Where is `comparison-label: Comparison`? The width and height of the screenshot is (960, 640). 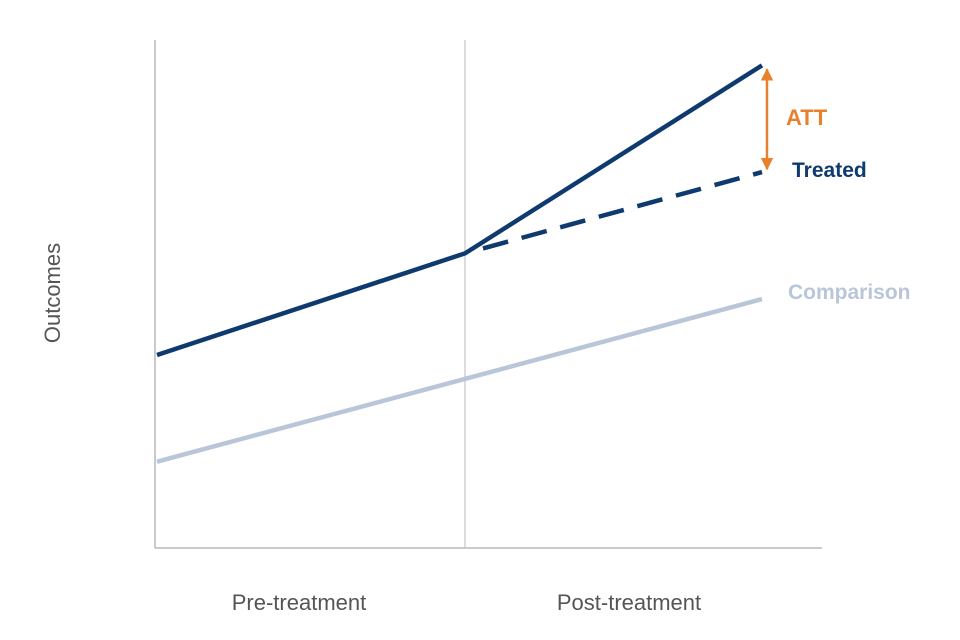 comparison-label: Comparison is located at coordinates (849, 292).